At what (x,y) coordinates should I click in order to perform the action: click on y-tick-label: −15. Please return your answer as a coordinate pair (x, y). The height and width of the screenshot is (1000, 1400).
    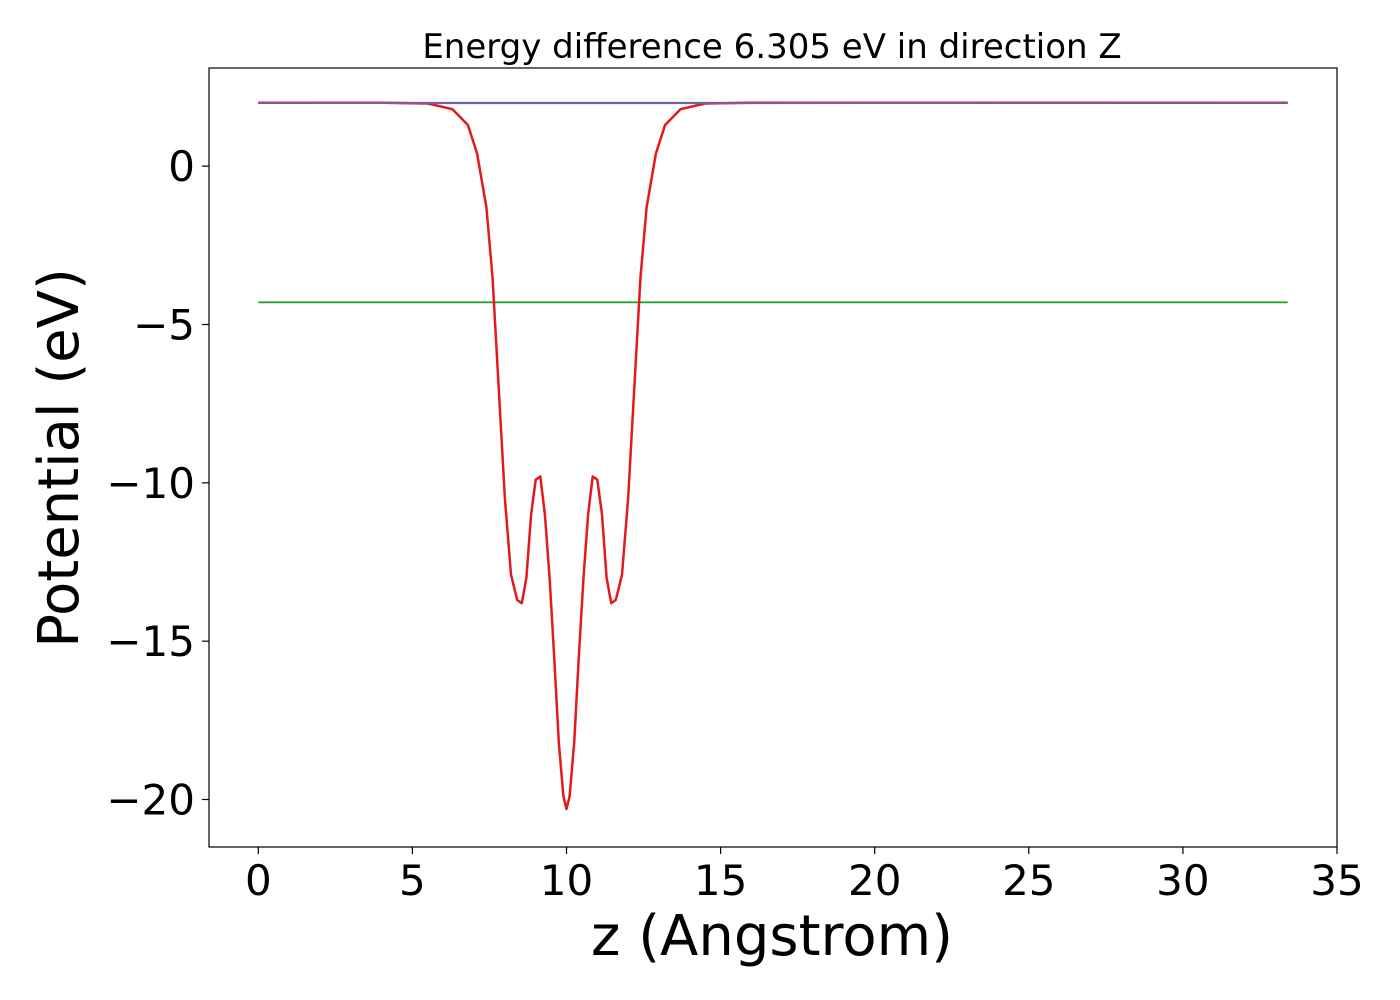
    Looking at the image, I should click on (150, 641).